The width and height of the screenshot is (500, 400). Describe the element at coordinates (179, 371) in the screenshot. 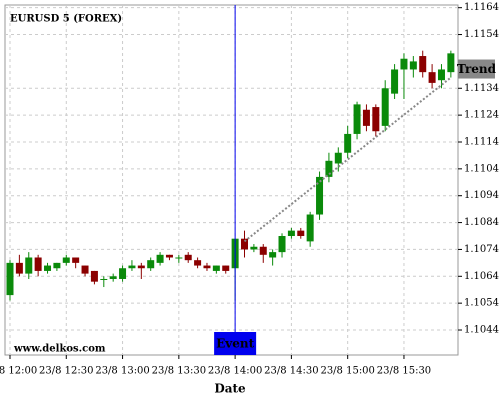

I see `x-tick-label: 23/8 13:30` at that location.